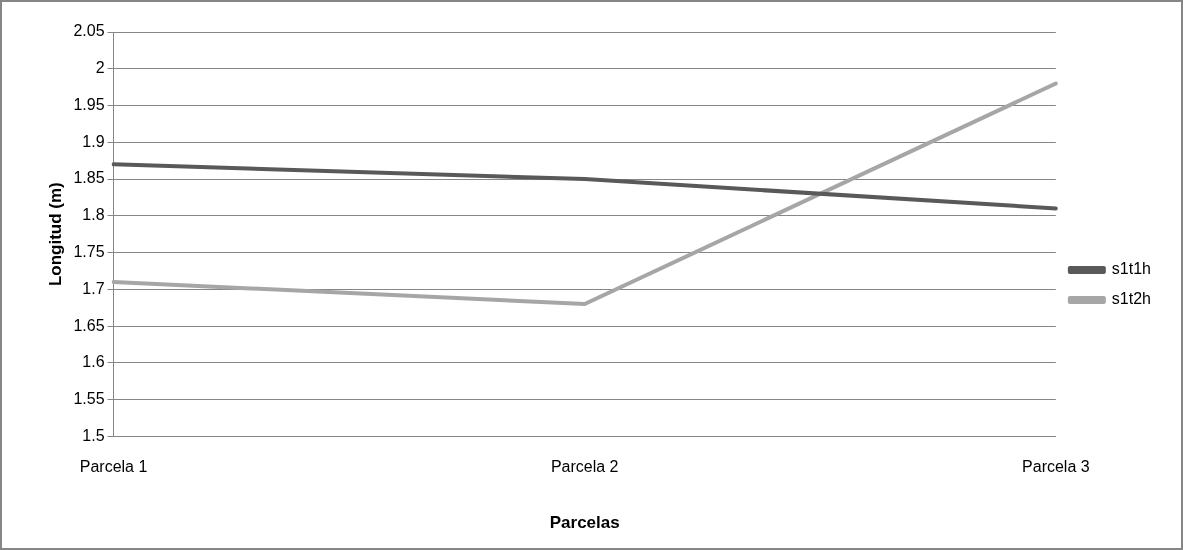  What do you see at coordinates (89, 251) in the screenshot?
I see `y-tick-label: 1.75` at bounding box center [89, 251].